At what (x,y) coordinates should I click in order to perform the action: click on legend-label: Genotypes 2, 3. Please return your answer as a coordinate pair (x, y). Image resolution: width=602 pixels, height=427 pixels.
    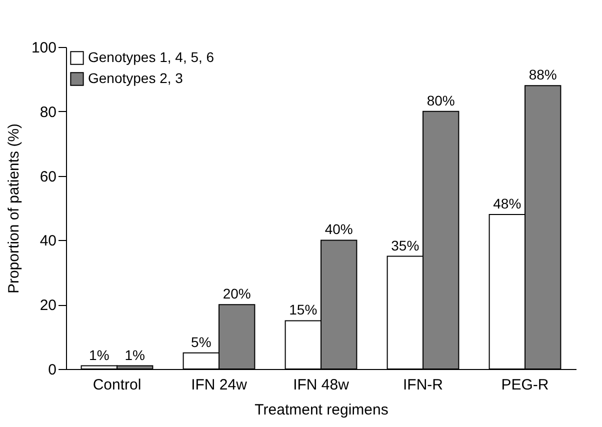
    Looking at the image, I should click on (136, 78).